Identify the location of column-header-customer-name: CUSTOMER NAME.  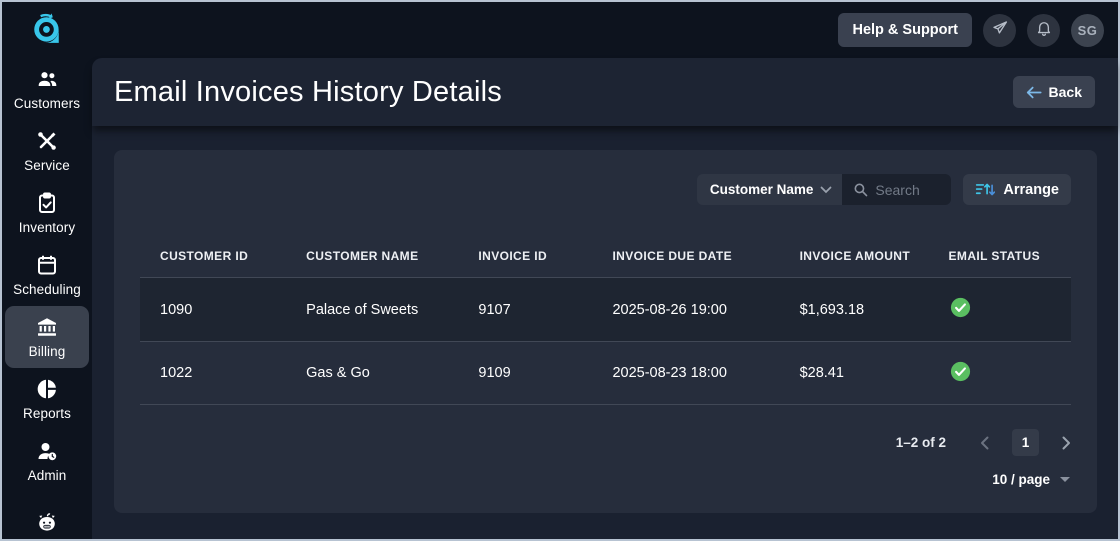
(362, 256).